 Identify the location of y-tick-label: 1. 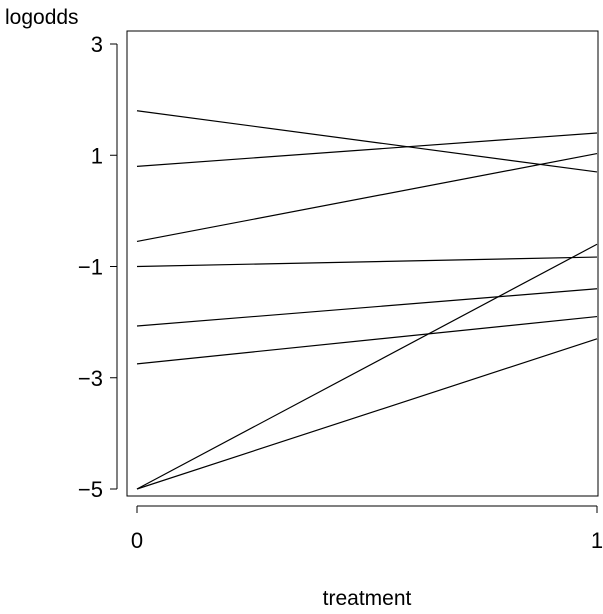
(97, 155).